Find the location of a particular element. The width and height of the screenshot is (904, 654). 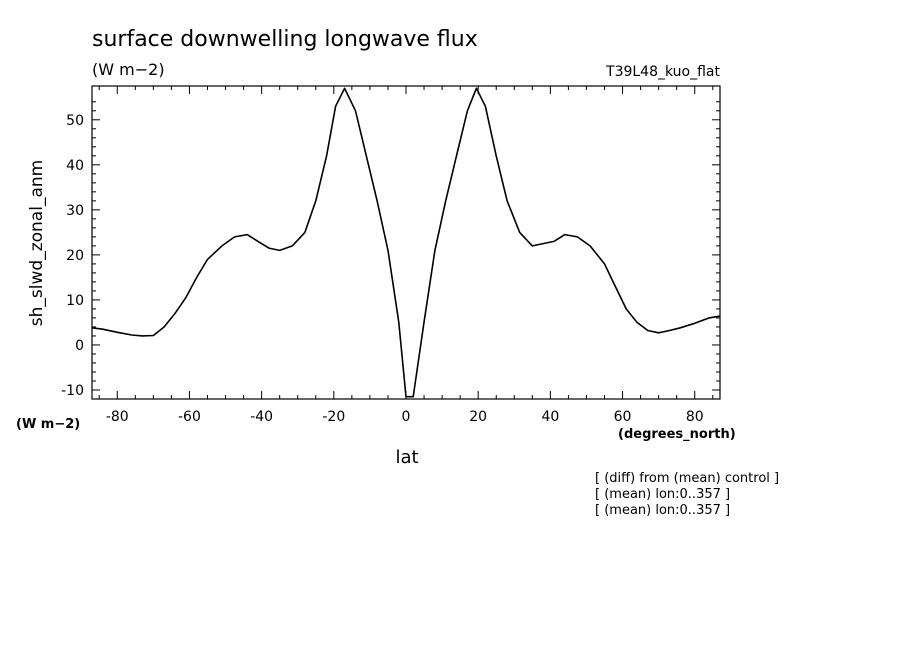

y-tick-label: 30 is located at coordinates (75, 211).